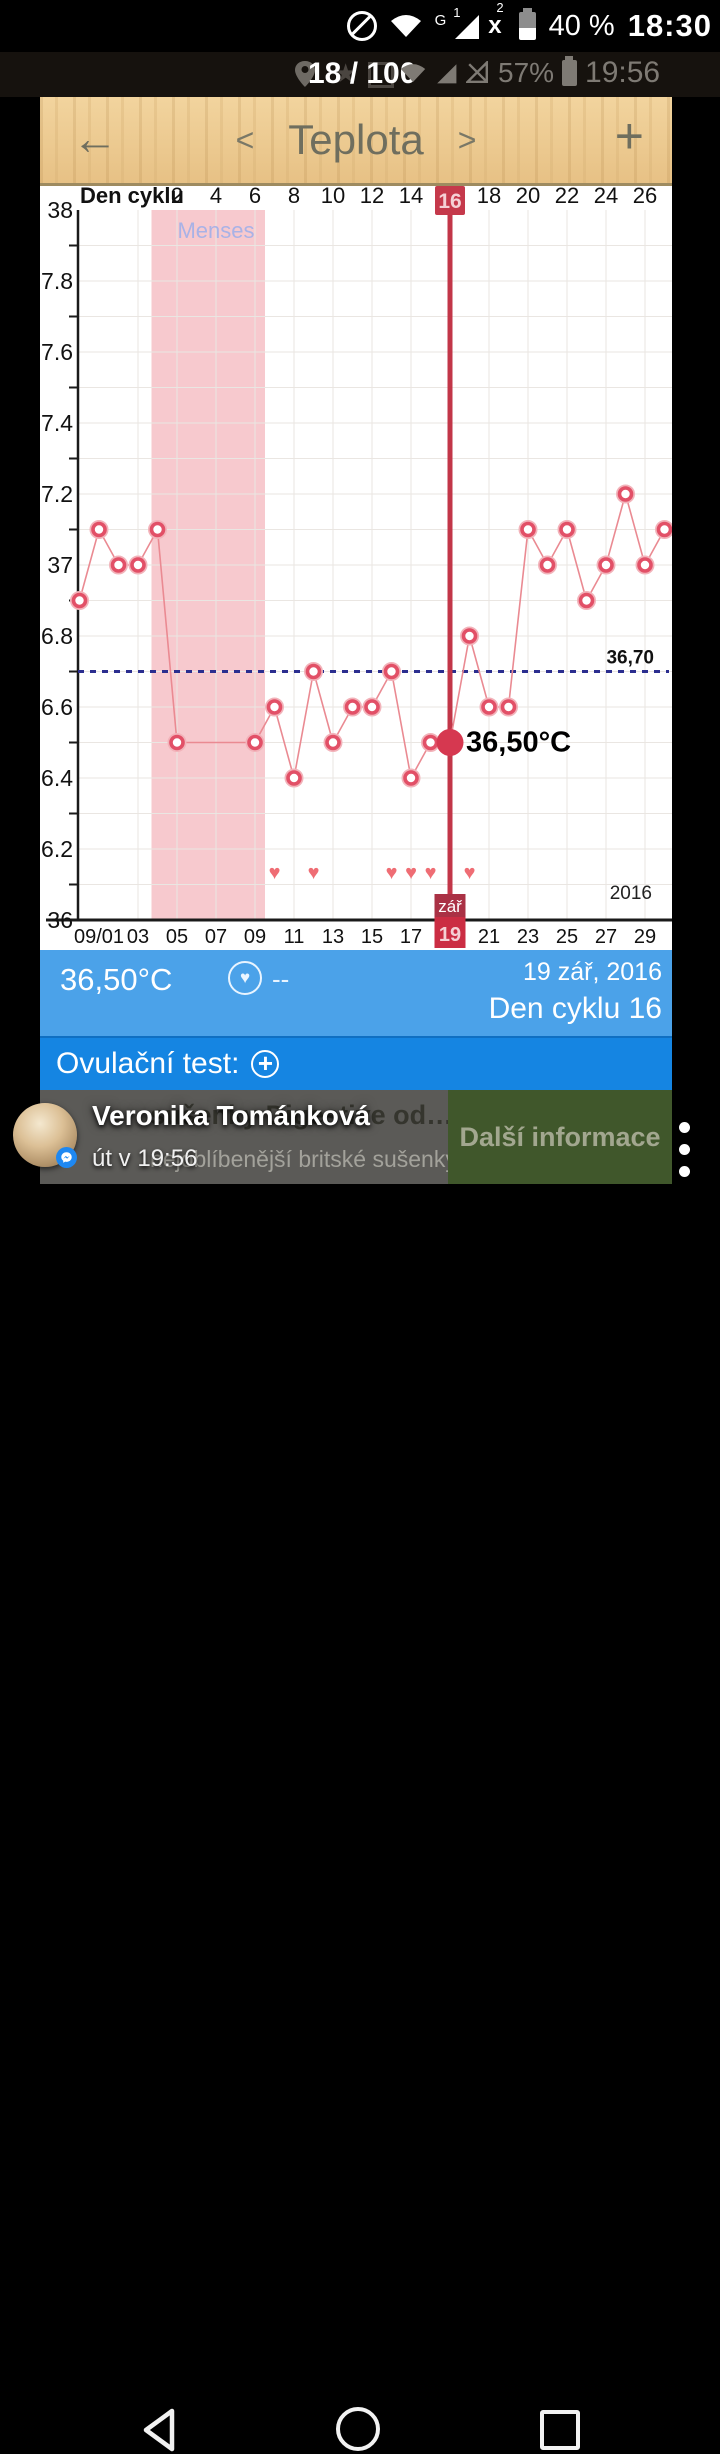 The height and width of the screenshot is (2454, 720). What do you see at coordinates (216, 937) in the screenshot?
I see `bottom-axis-tick: 07` at bounding box center [216, 937].